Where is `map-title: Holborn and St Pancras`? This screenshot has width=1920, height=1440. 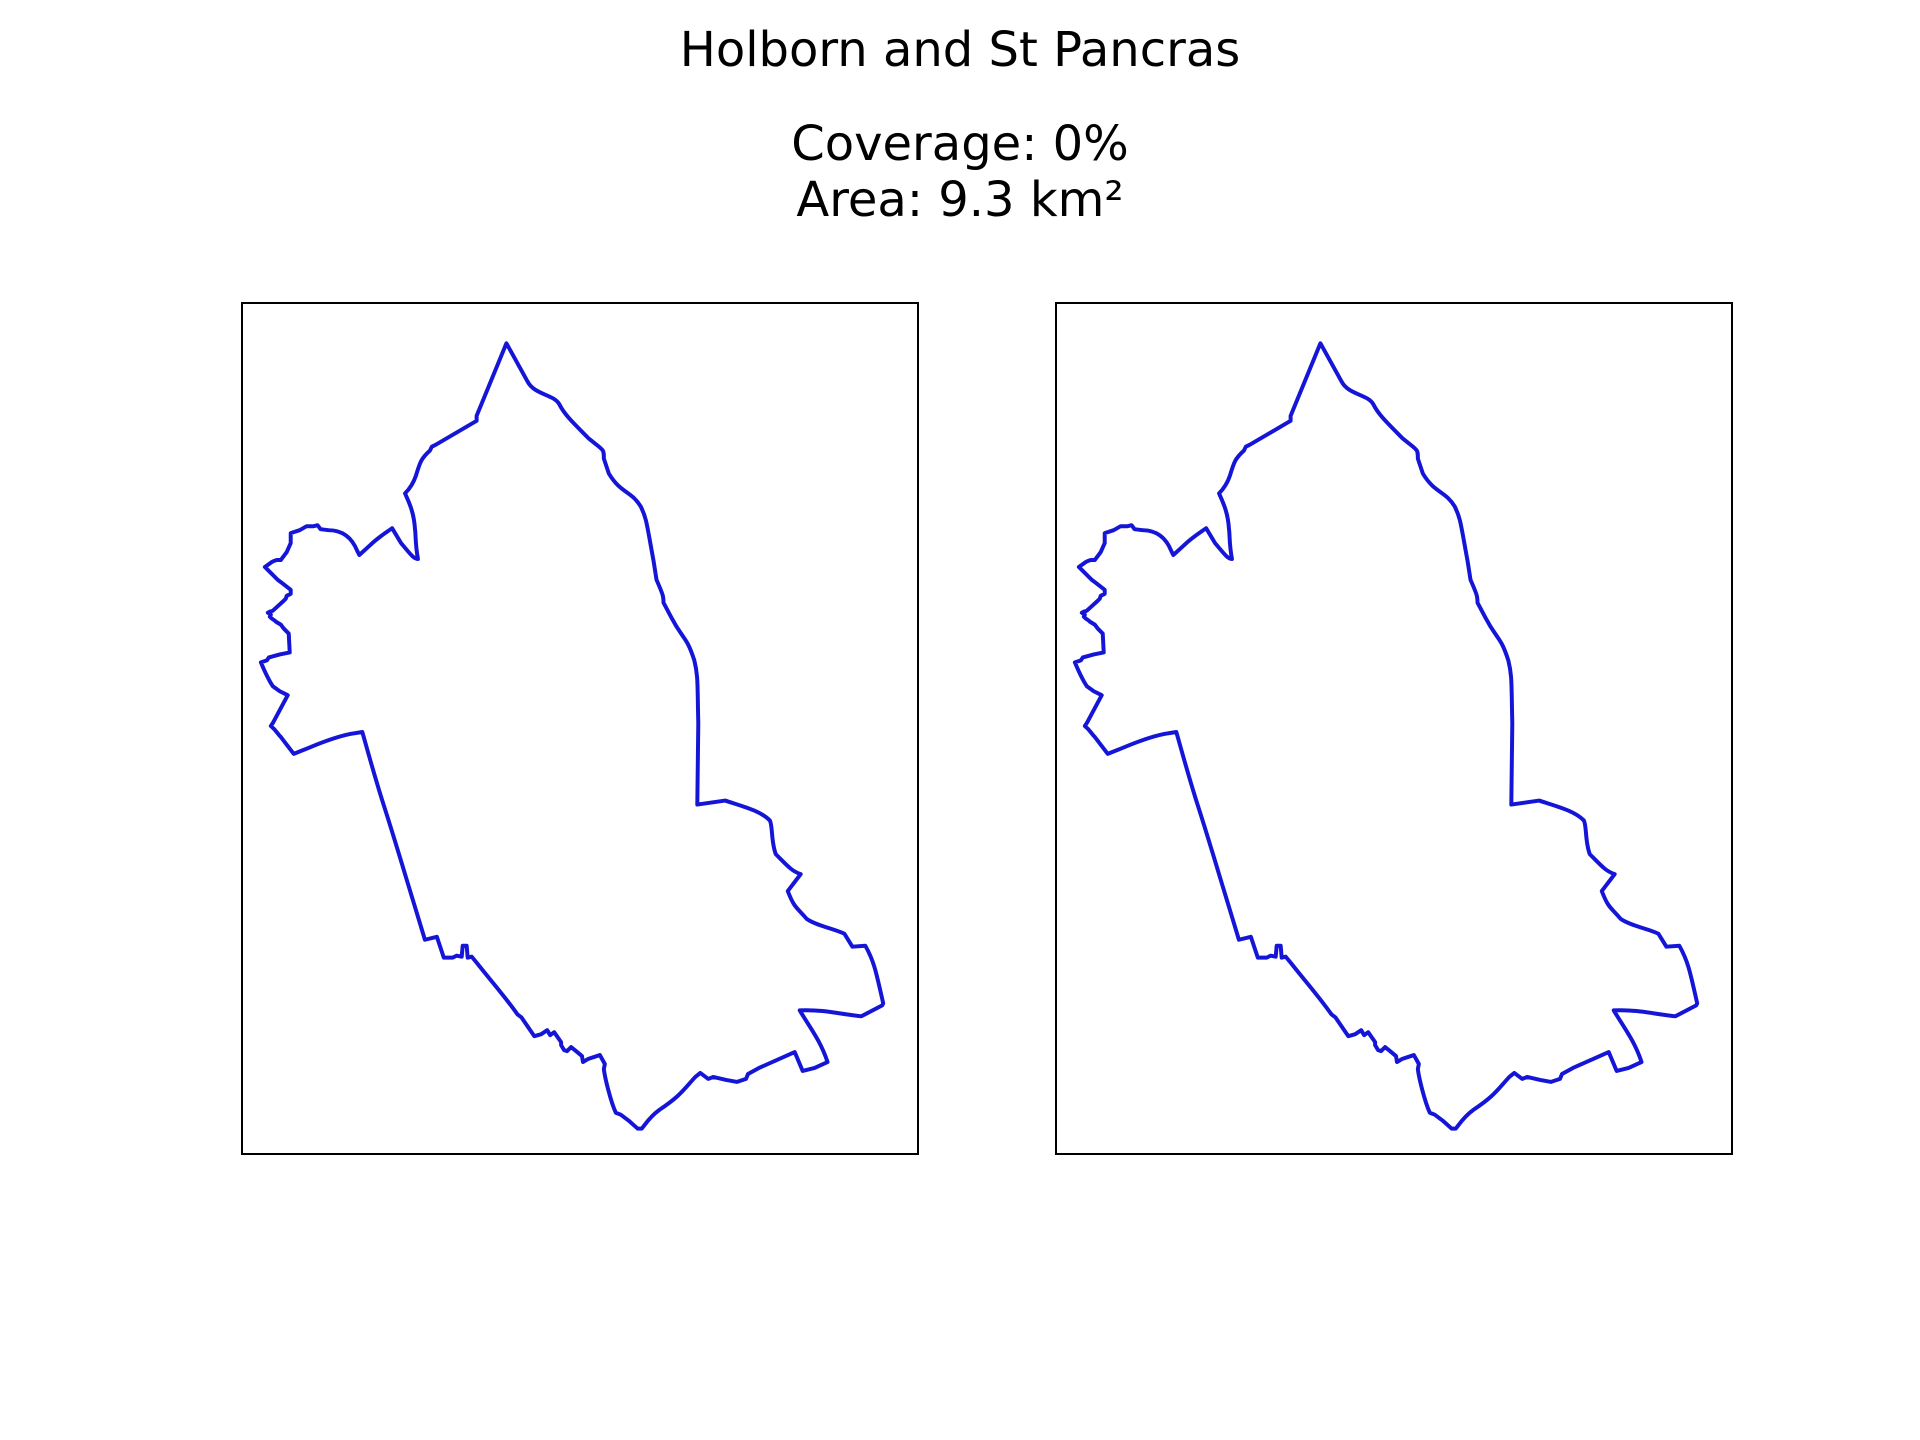 map-title: Holborn and St Pancras is located at coordinates (960, 50).